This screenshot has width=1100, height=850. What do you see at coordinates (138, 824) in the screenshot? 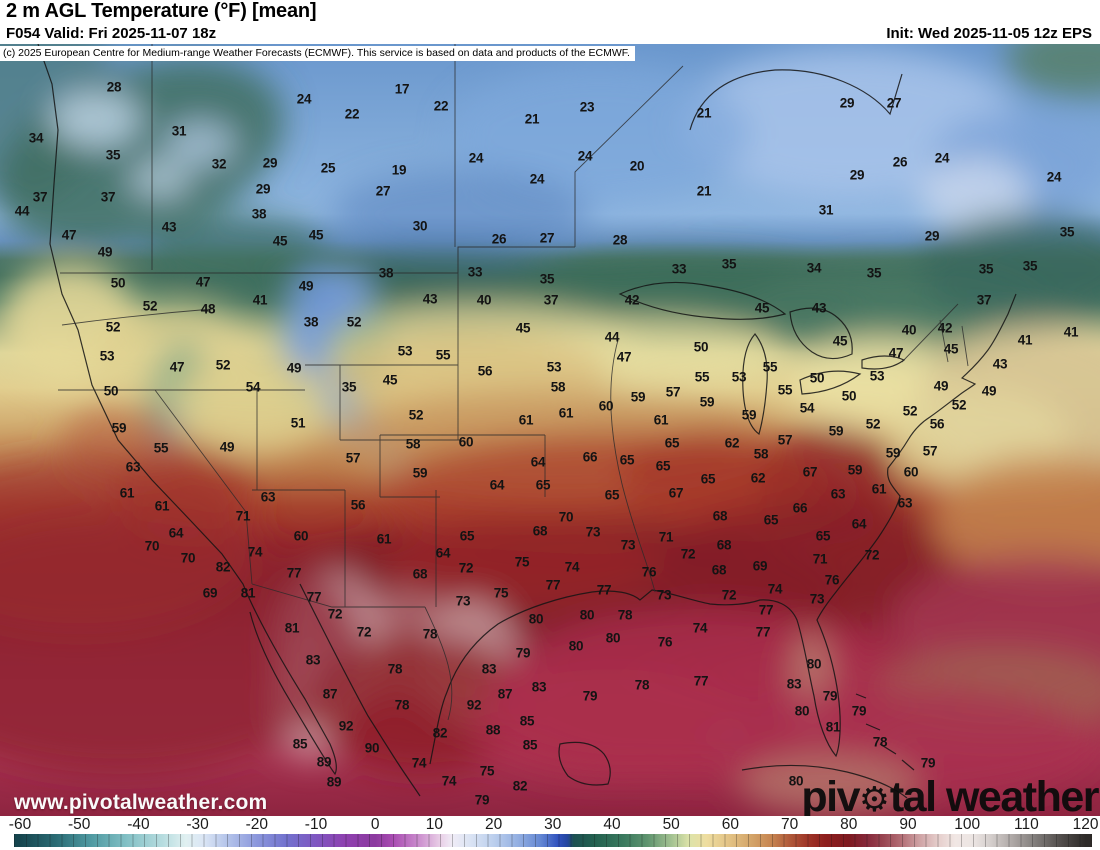
I see `colorbar-tick: -40` at bounding box center [138, 824].